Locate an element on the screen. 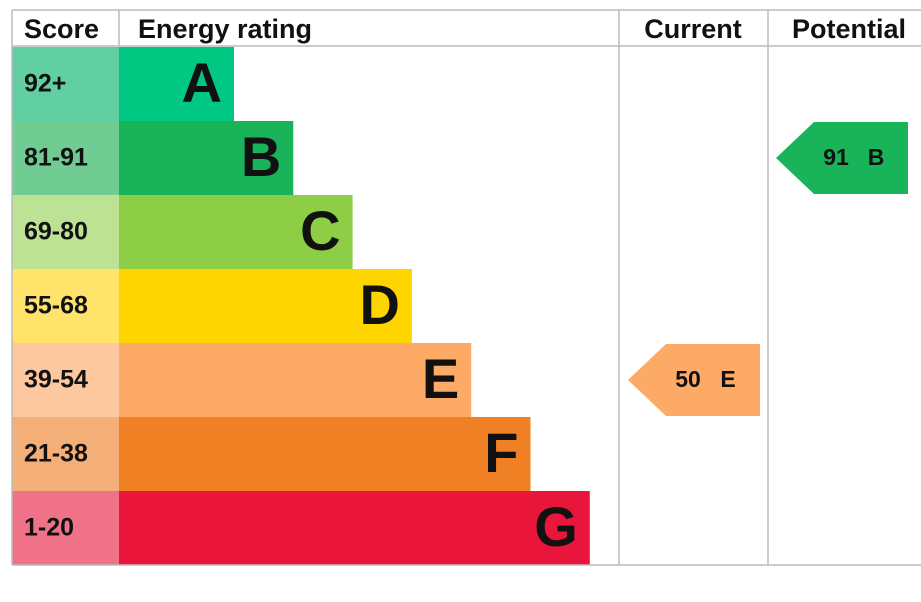  score-label: 21-38 is located at coordinates (56, 454).